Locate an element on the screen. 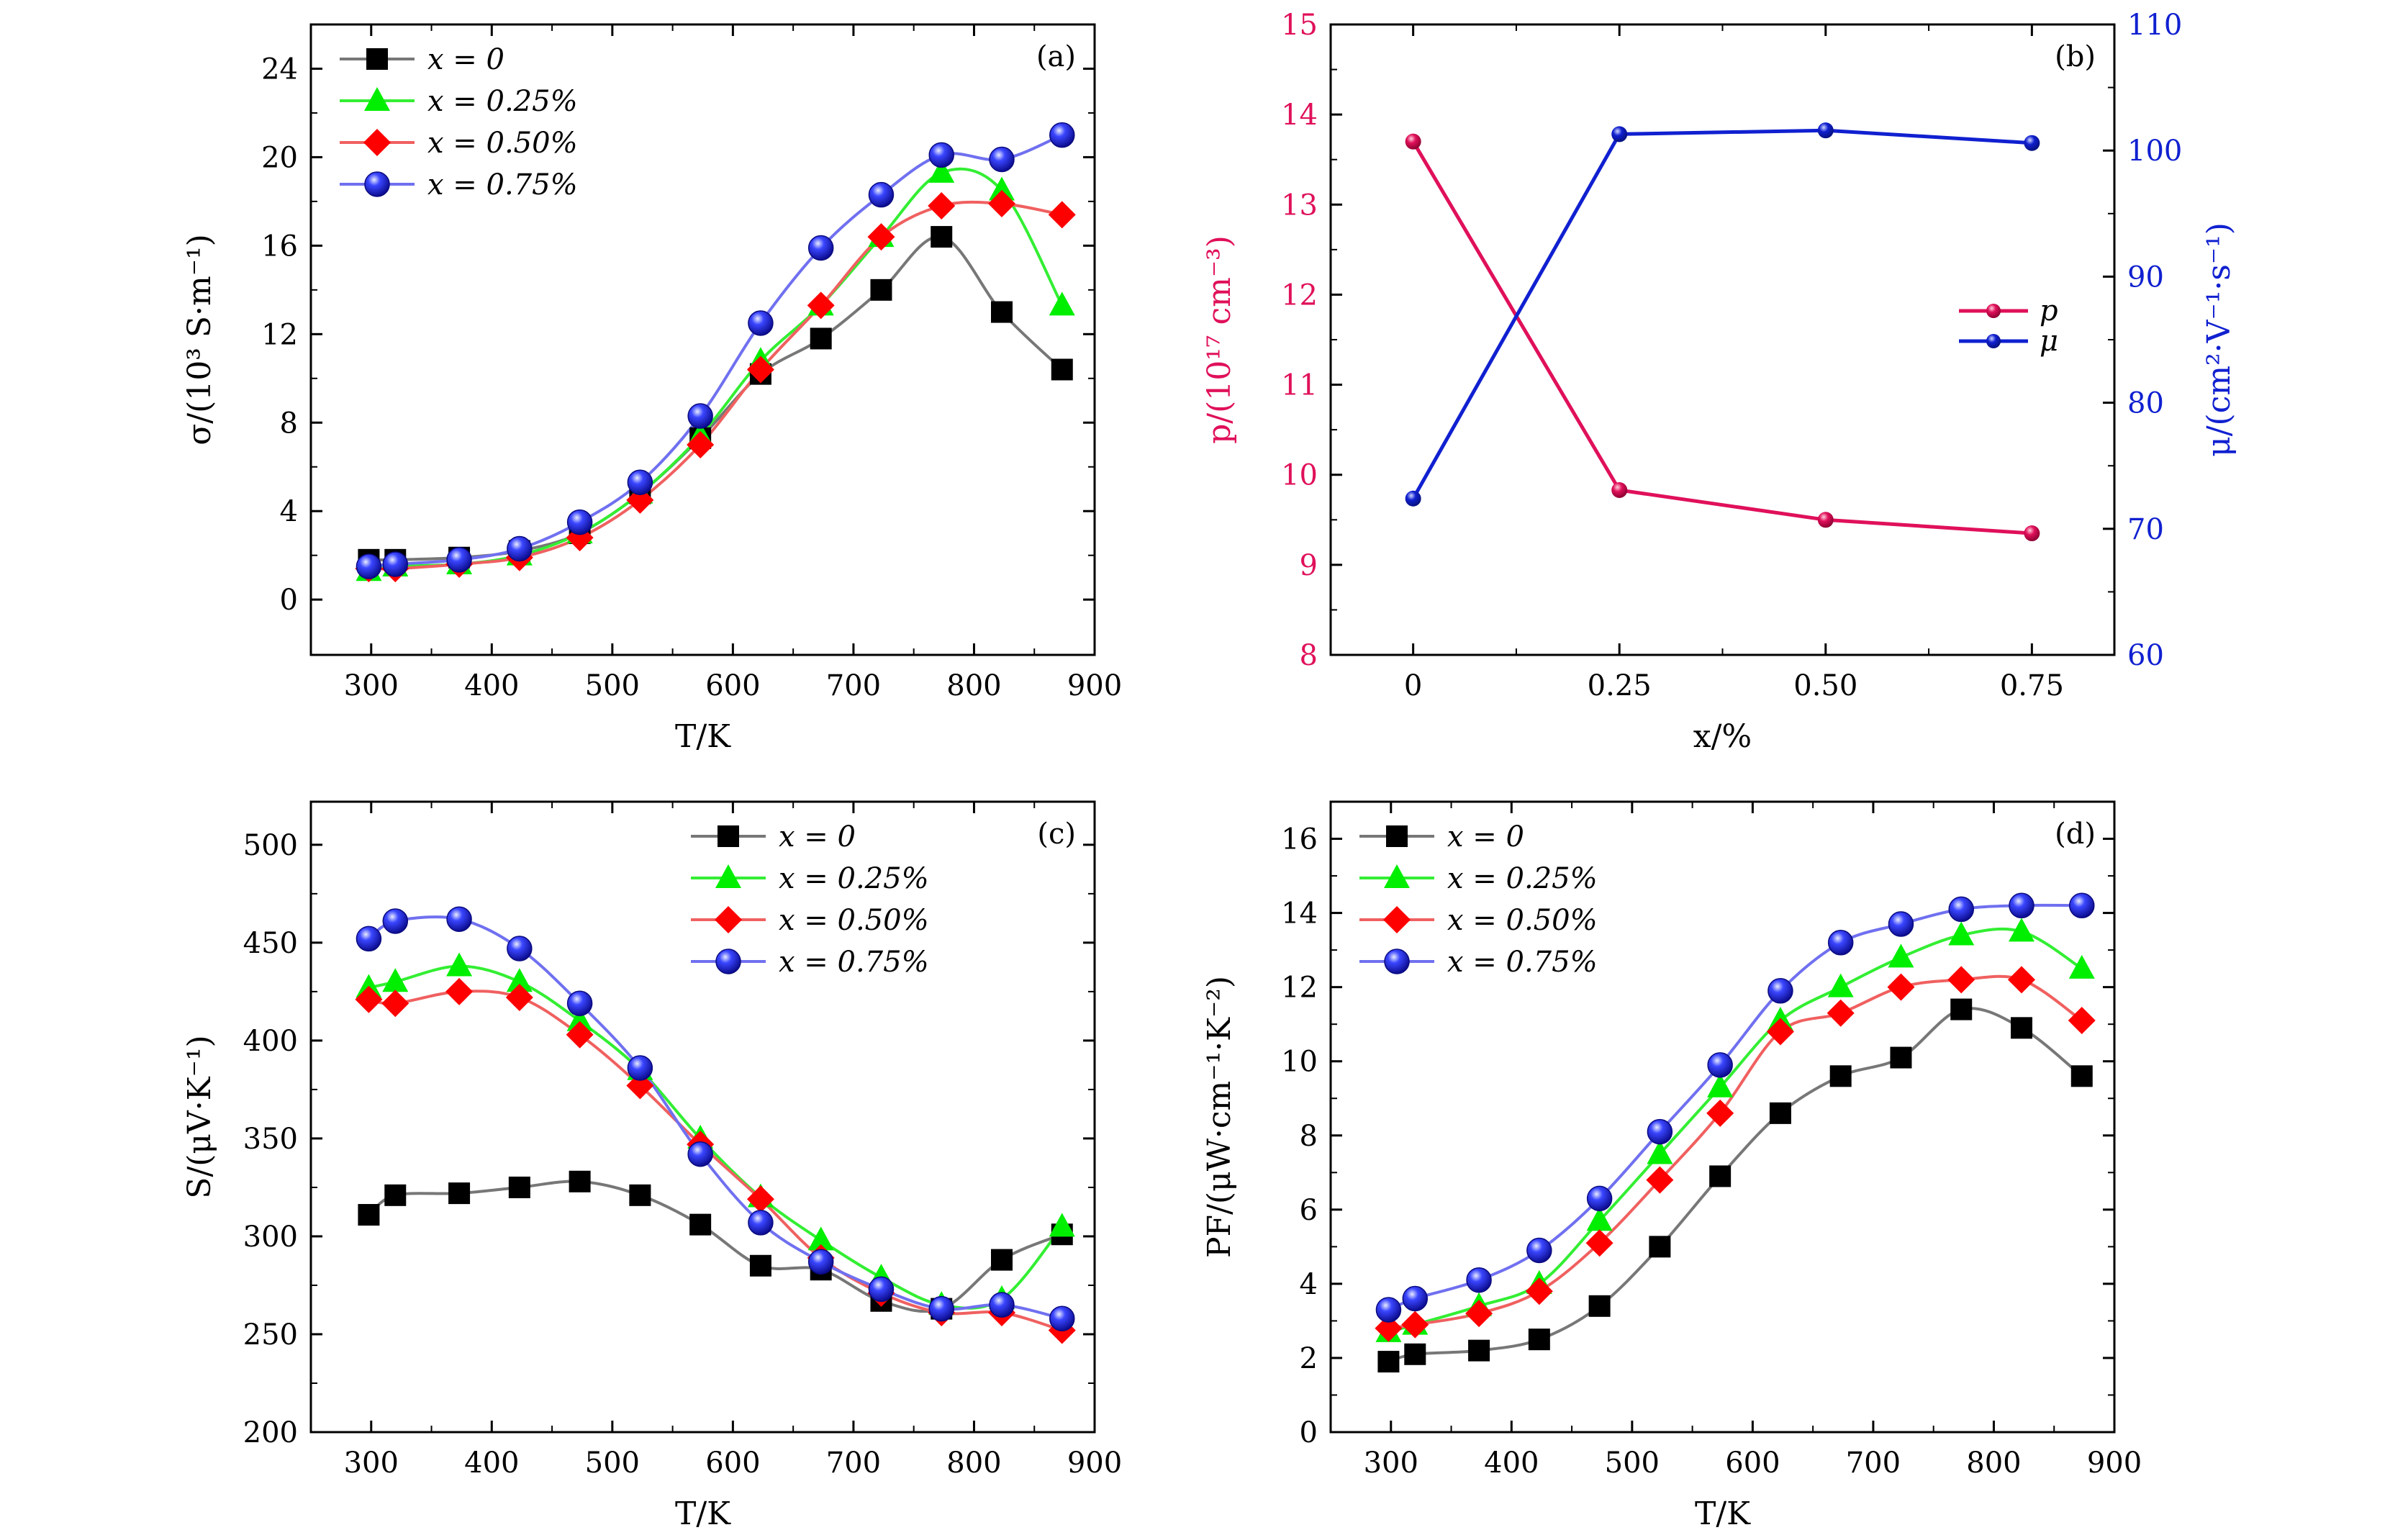 The height and width of the screenshot is (1530, 2408). y2-tick-label: 100 is located at coordinates (2154, 151).